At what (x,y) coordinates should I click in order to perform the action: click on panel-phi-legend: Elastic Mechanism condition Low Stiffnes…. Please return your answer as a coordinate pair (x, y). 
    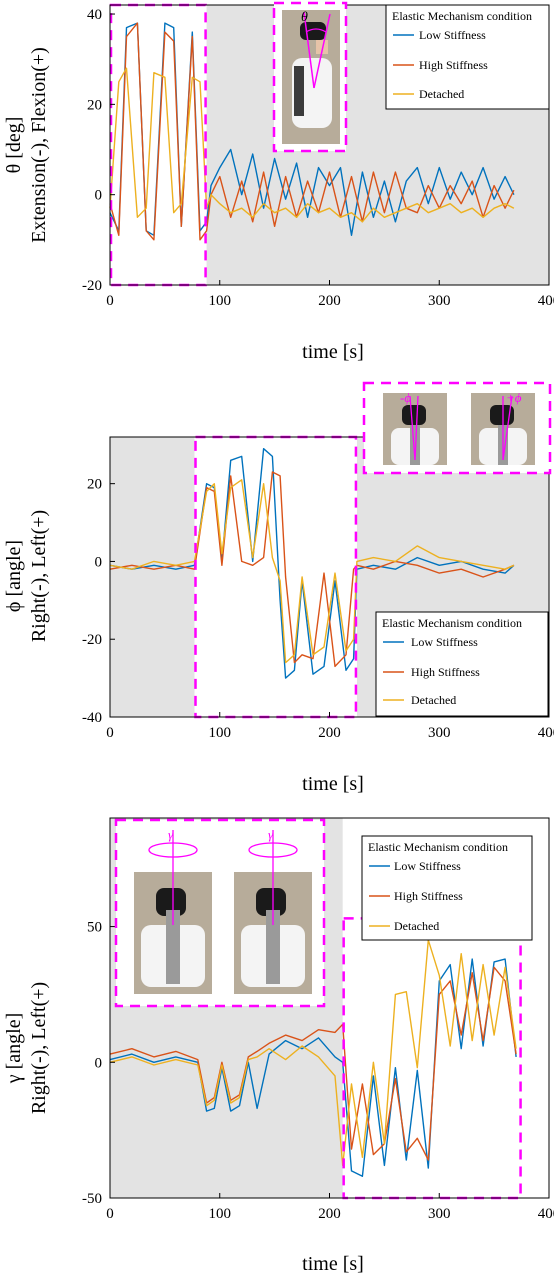
    Looking at the image, I should click on (462, 664).